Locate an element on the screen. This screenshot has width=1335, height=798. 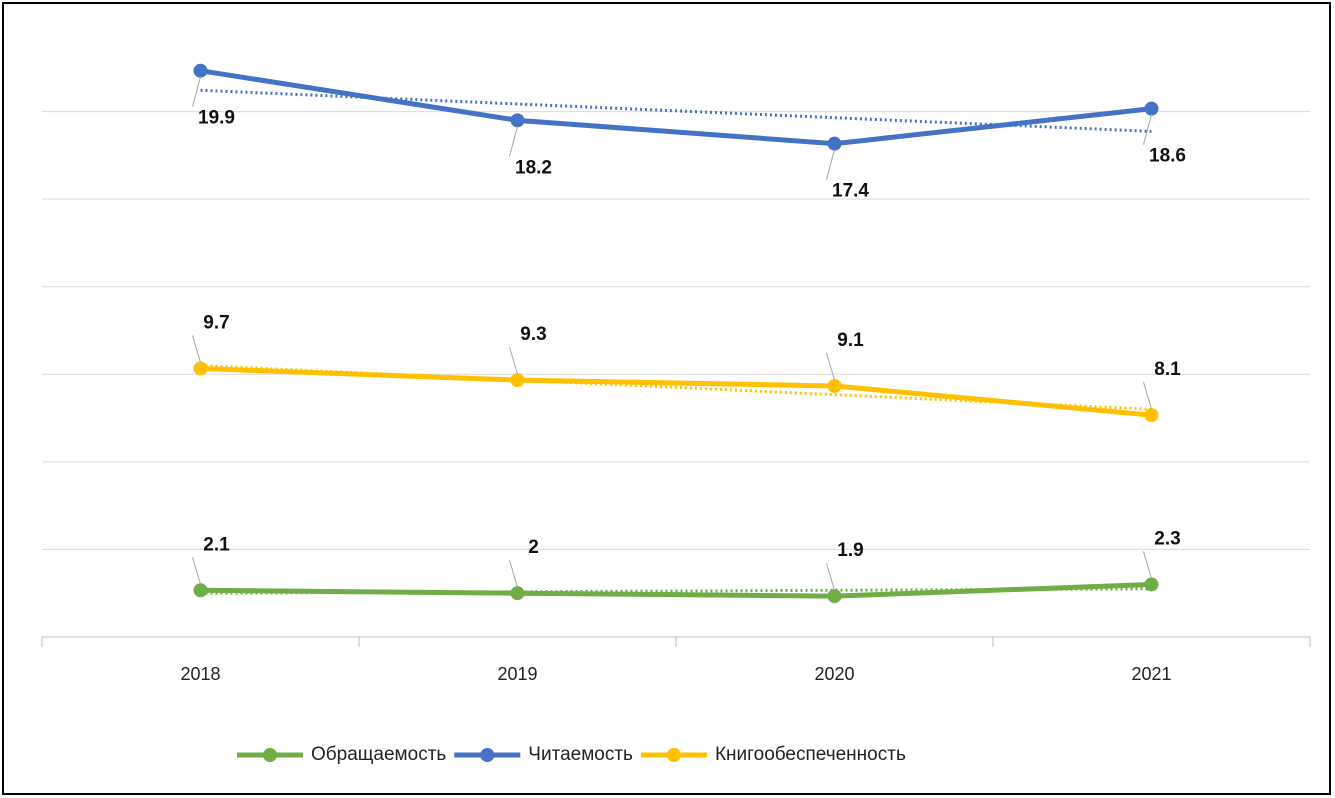
legend-label: Книгообеспеченность is located at coordinates (810, 754).